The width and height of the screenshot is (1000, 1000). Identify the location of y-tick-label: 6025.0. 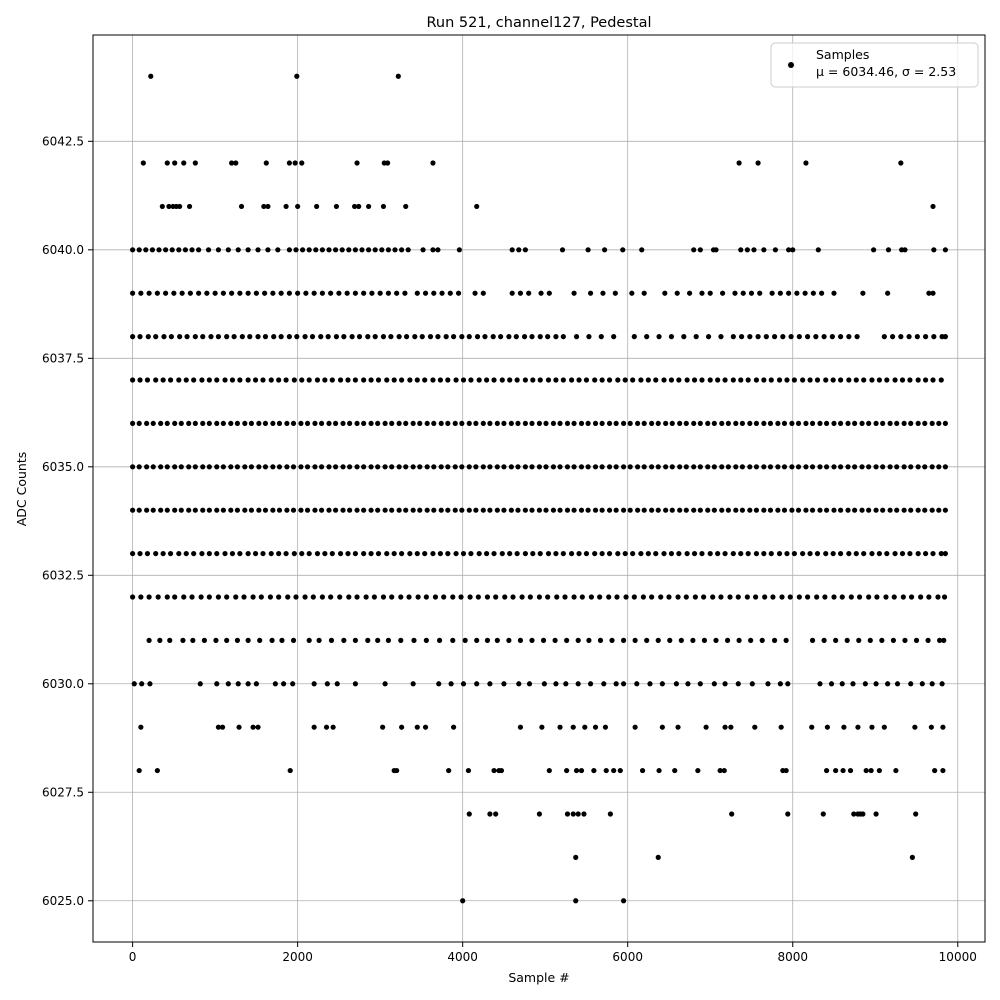
(63, 901).